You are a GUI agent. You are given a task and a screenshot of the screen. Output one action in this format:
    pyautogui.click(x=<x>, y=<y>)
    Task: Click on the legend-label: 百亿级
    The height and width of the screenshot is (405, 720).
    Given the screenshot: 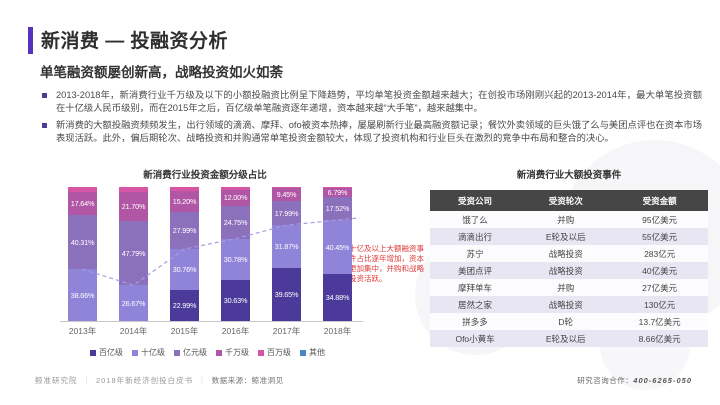 What is the action you would take?
    pyautogui.click(x=111, y=352)
    